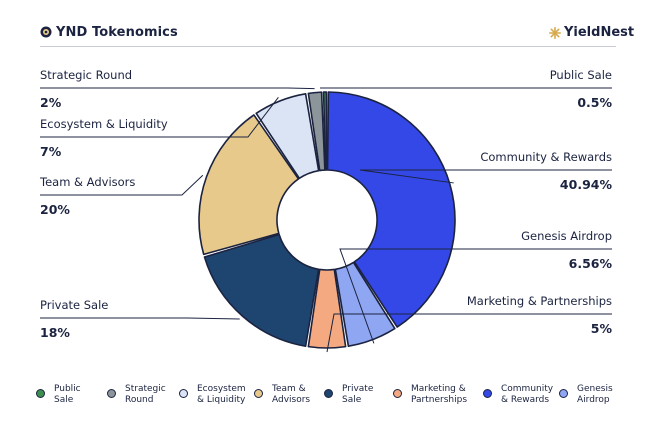  What do you see at coordinates (485, 176) in the screenshot?
I see `leader-line-community-rewards` at bounding box center [485, 176].